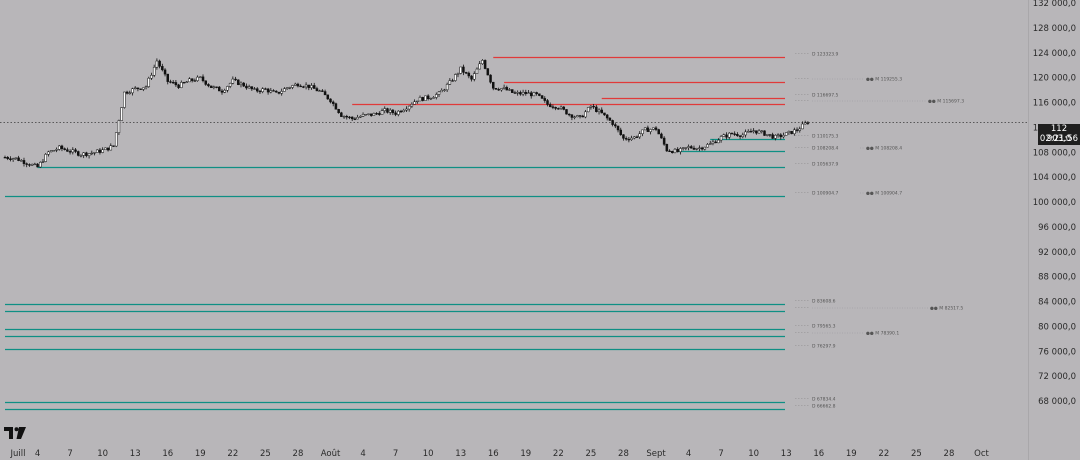  What do you see at coordinates (1057, 228) in the screenshot?
I see `y-tick-label: 96 000,0` at bounding box center [1057, 228].